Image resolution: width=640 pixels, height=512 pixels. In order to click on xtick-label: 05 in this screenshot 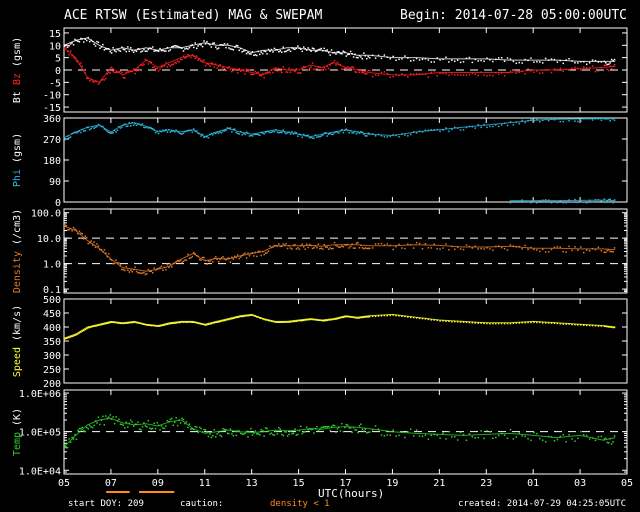, I will do `click(64, 483)`.